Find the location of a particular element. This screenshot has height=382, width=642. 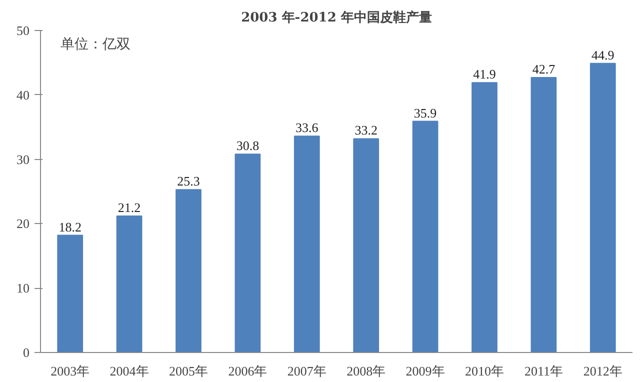

y-tick-label: 20 is located at coordinates (23, 224).